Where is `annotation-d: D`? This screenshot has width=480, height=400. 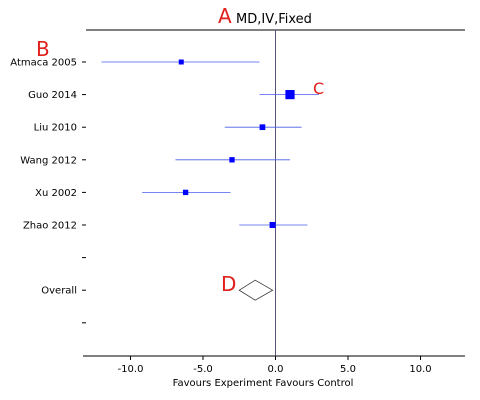 annotation-d: D is located at coordinates (228, 284).